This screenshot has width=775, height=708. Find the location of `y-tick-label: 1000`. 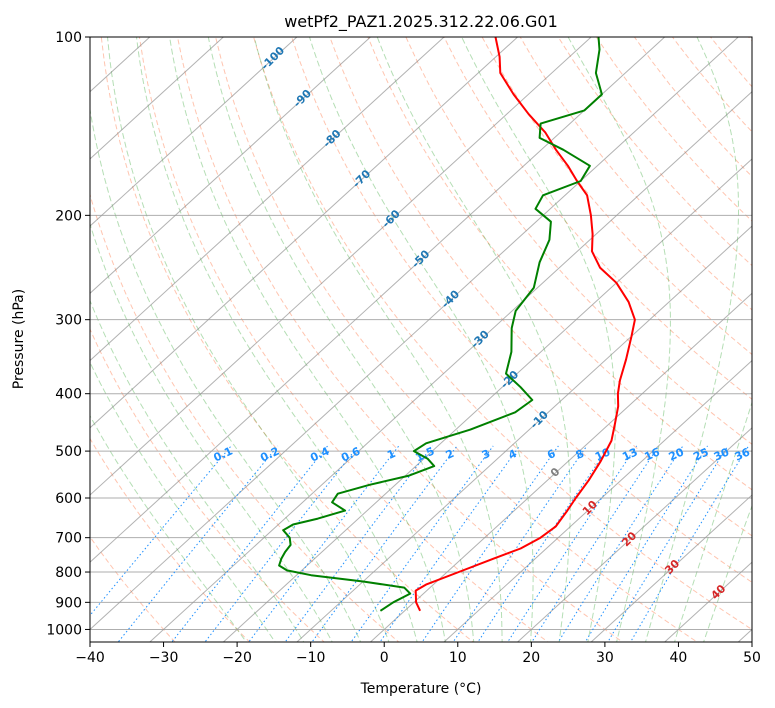

y-tick-label: 1000 is located at coordinates (64, 630).